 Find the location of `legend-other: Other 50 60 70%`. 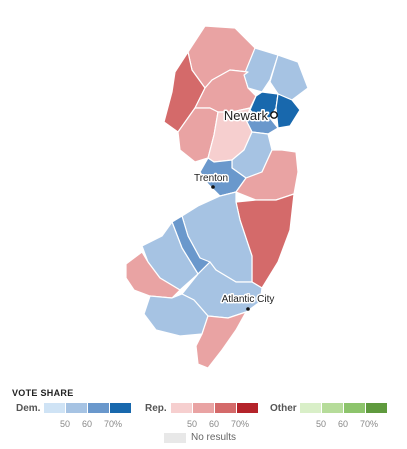

legend-other: Other 50 60 70% is located at coordinates (332, 417).